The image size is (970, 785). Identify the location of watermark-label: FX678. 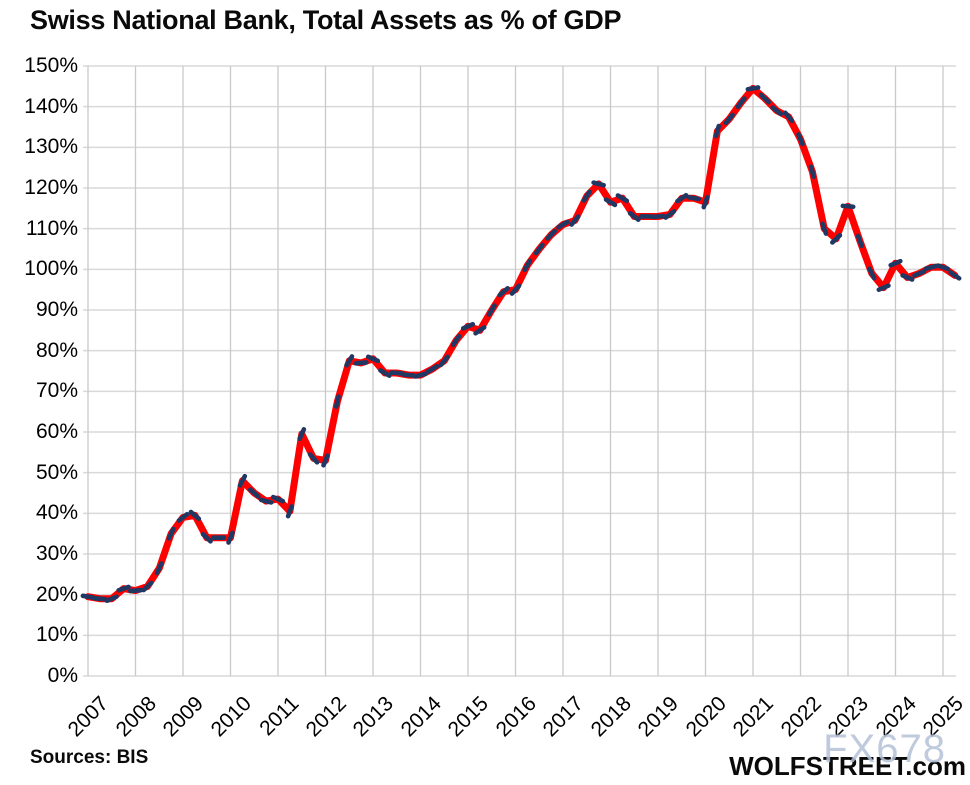
(884, 749).